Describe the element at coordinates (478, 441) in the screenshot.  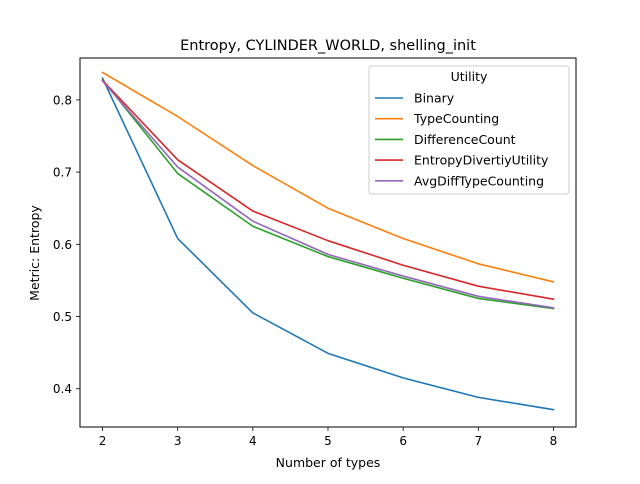
I see `x-tick-label: 7` at that location.